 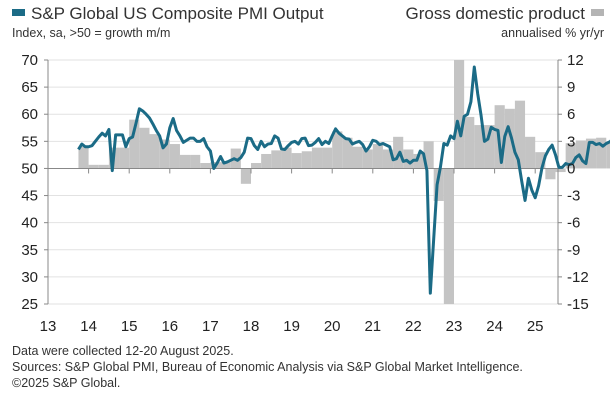 What do you see at coordinates (251, 326) in the screenshot?
I see `x-tick-label: 18` at bounding box center [251, 326].